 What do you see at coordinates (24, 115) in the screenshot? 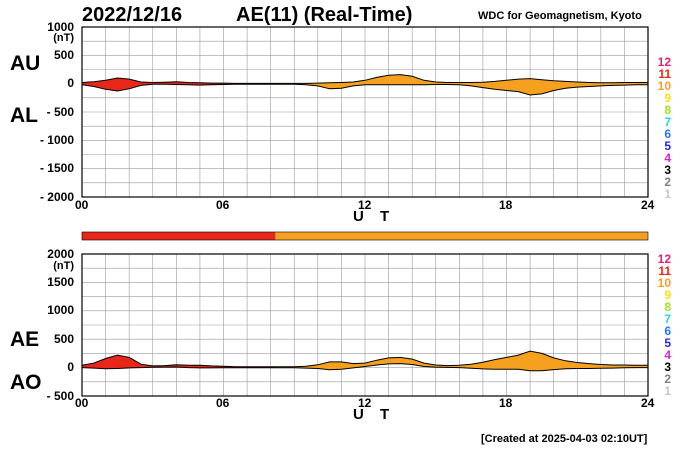
I see `al-label: AL` at bounding box center [24, 115].